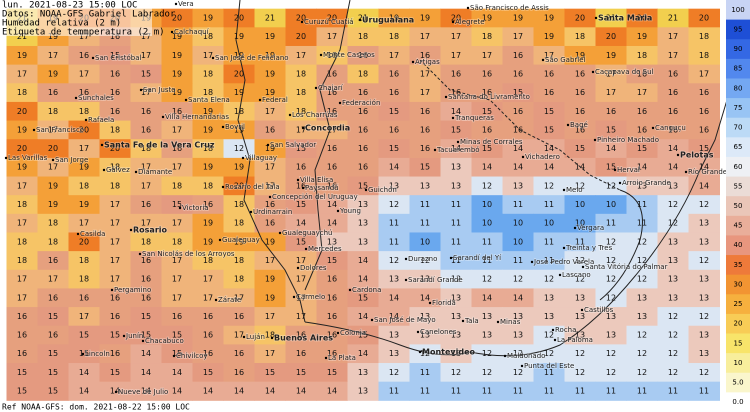 The height and width of the screenshot is (412, 750). What do you see at coordinates (118, 170) in the screenshot?
I see `place-label: Gálvez` at bounding box center [118, 170].